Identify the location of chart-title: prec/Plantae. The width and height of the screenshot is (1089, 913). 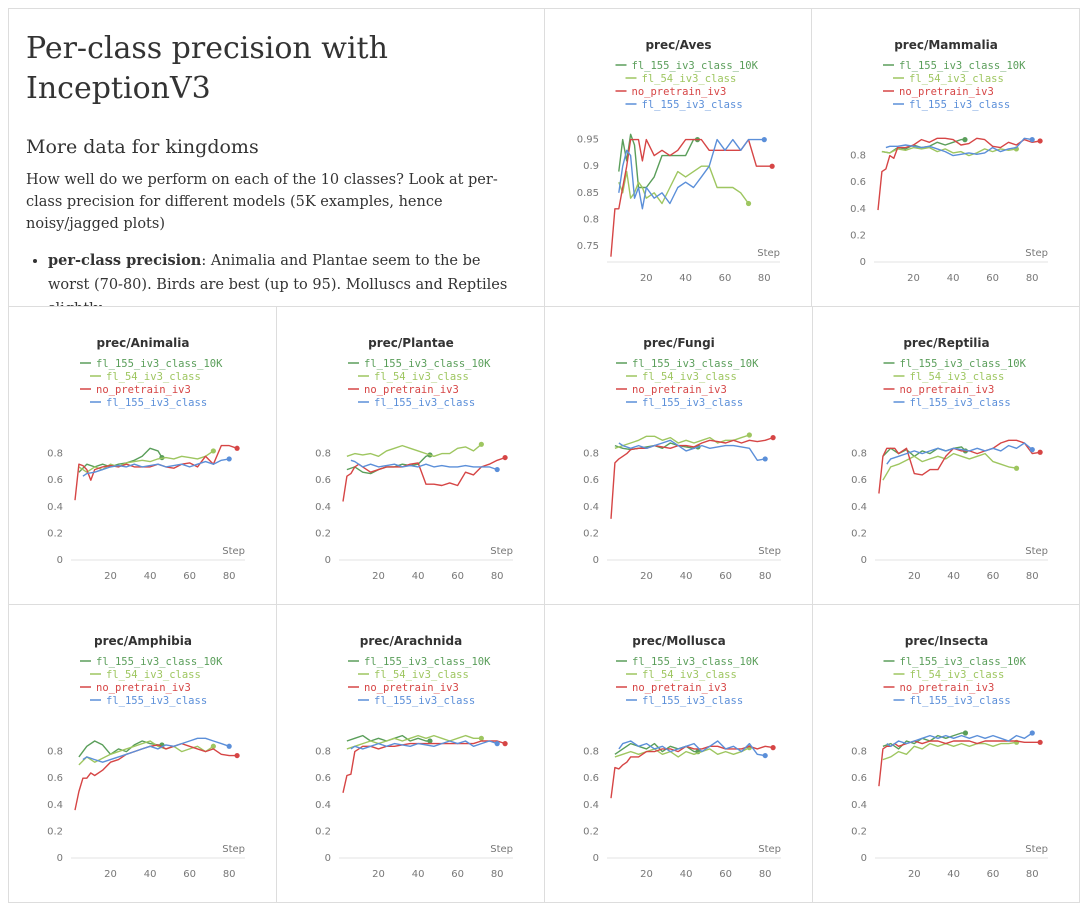
(411, 343).